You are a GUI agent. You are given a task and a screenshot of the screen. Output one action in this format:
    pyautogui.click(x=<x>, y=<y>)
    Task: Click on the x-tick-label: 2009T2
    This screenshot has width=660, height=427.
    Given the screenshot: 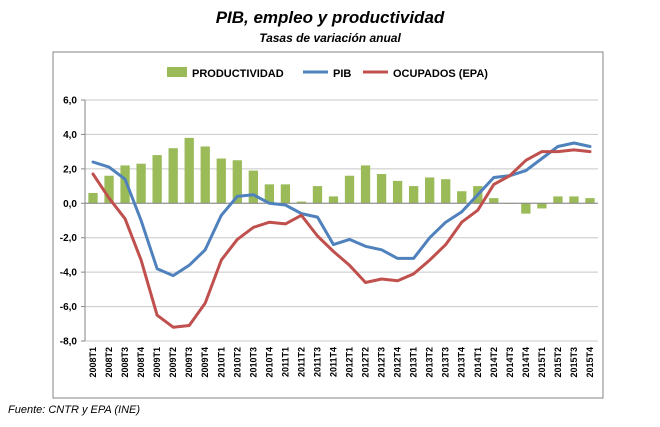 What is the action you would take?
    pyautogui.click(x=173, y=362)
    